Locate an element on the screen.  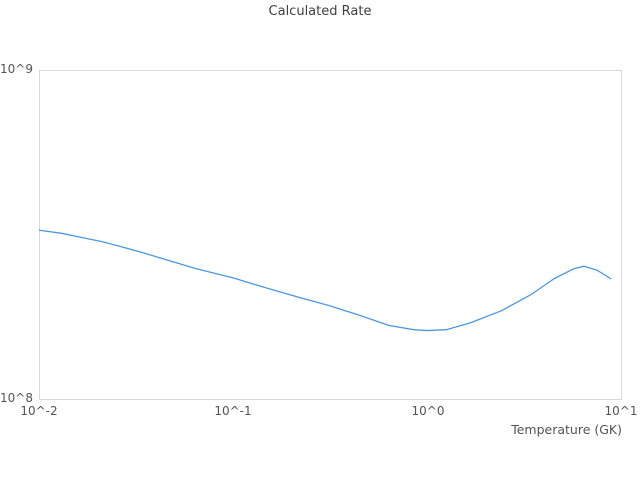
x-tick-1e1: 10^1 is located at coordinates (621, 411).